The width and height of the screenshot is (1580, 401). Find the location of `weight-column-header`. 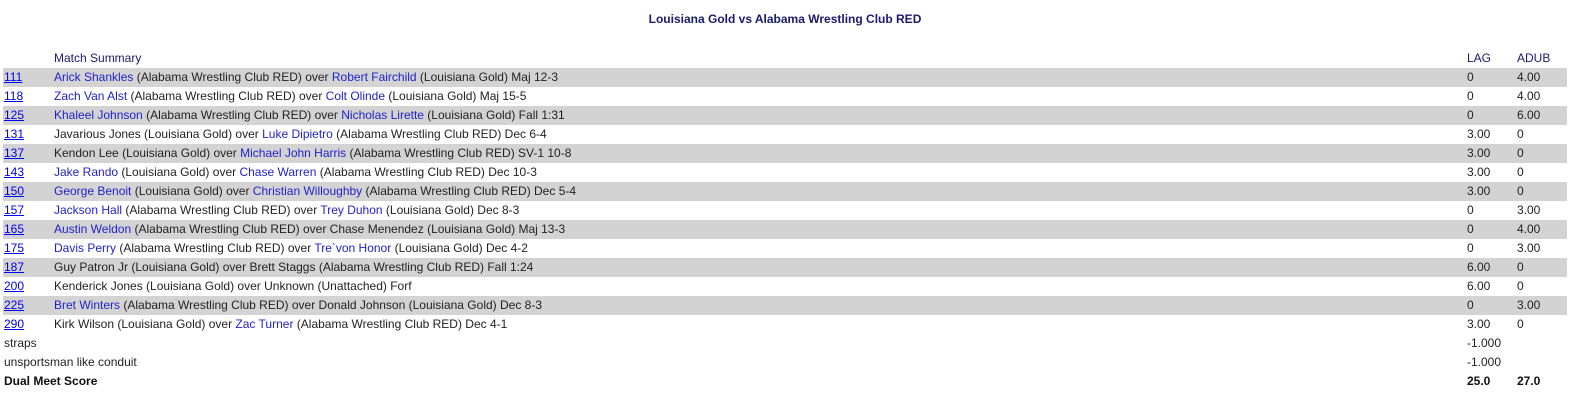

weight-column-header is located at coordinates (28, 58).